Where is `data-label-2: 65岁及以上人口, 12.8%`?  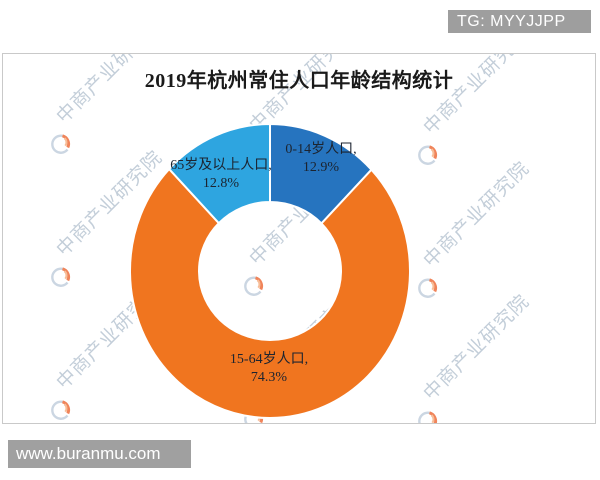
data-label-2: 65岁及以上人口, 12.8% is located at coordinates (221, 174).